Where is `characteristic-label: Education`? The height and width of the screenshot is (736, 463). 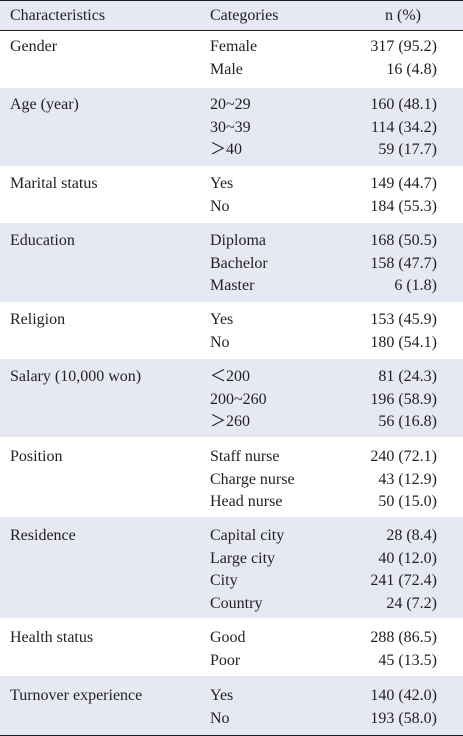 characteristic-label: Education is located at coordinates (42, 240).